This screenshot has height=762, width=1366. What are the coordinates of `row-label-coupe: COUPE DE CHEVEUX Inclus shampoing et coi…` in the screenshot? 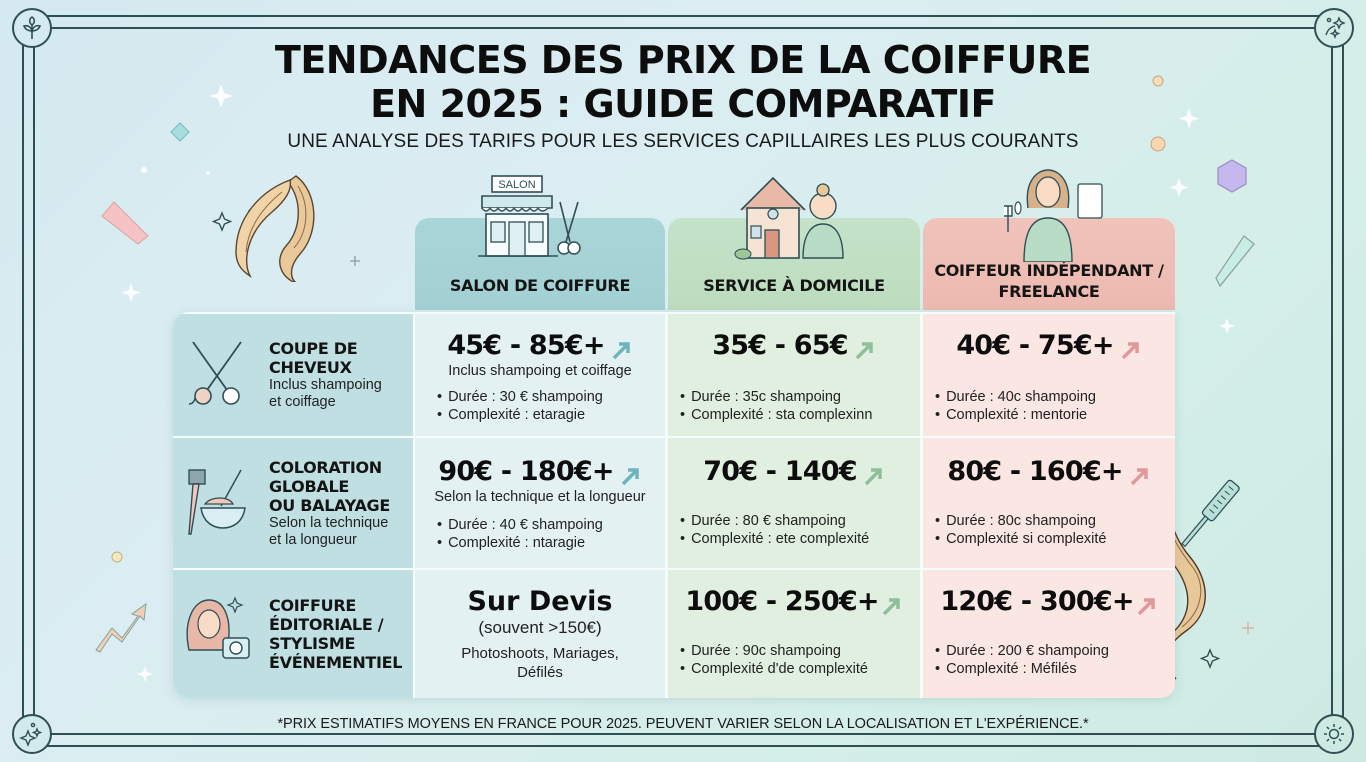 It's located at (293, 375).